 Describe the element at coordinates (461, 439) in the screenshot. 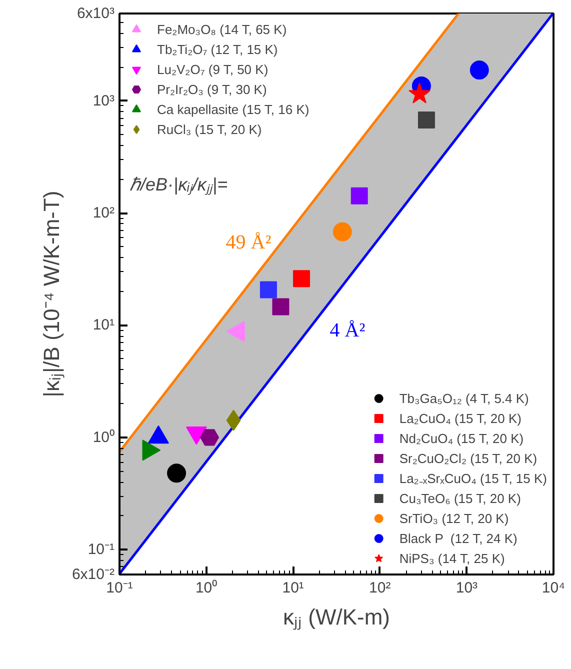

I see `legend-label: Nd₂CuO₄ (15 T, 20 K)` at that location.